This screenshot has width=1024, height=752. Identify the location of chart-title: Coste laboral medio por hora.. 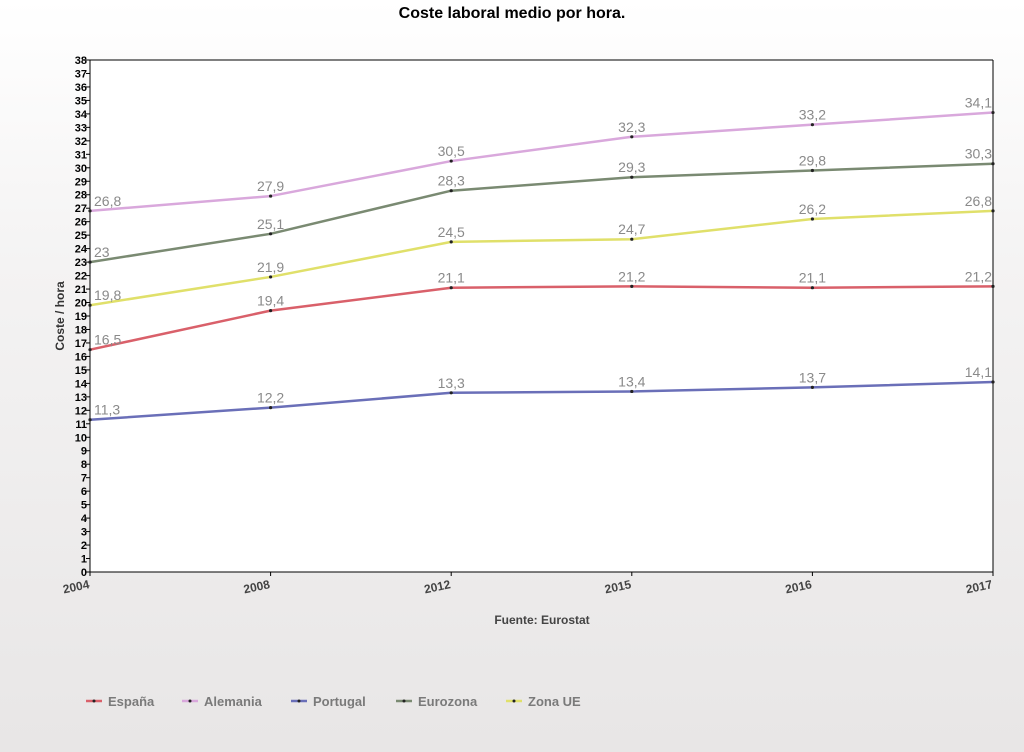
(512, 13).